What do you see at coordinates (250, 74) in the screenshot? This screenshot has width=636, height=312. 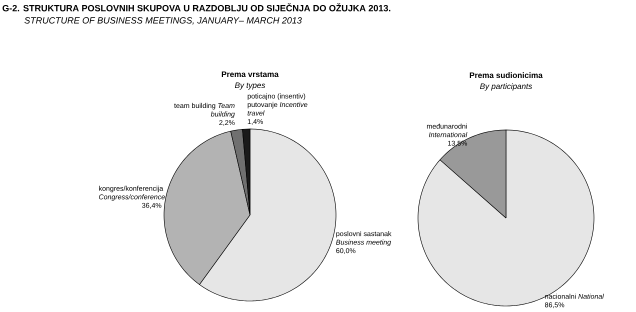 I see `chart-title: Prema vrstama` at bounding box center [250, 74].